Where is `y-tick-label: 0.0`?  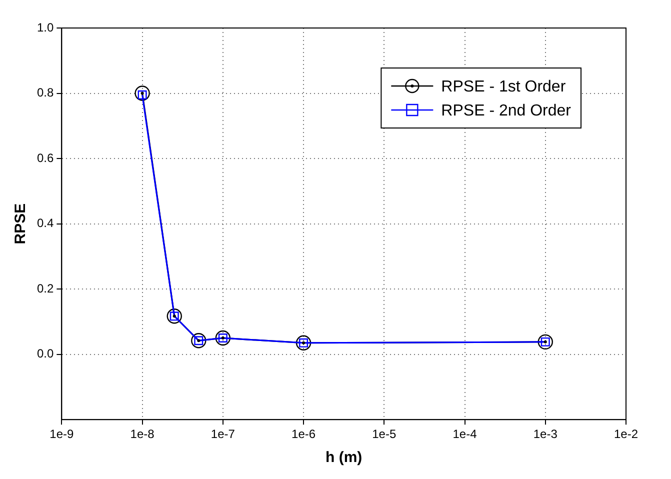 y-tick-label: 0.0 is located at coordinates (45, 353).